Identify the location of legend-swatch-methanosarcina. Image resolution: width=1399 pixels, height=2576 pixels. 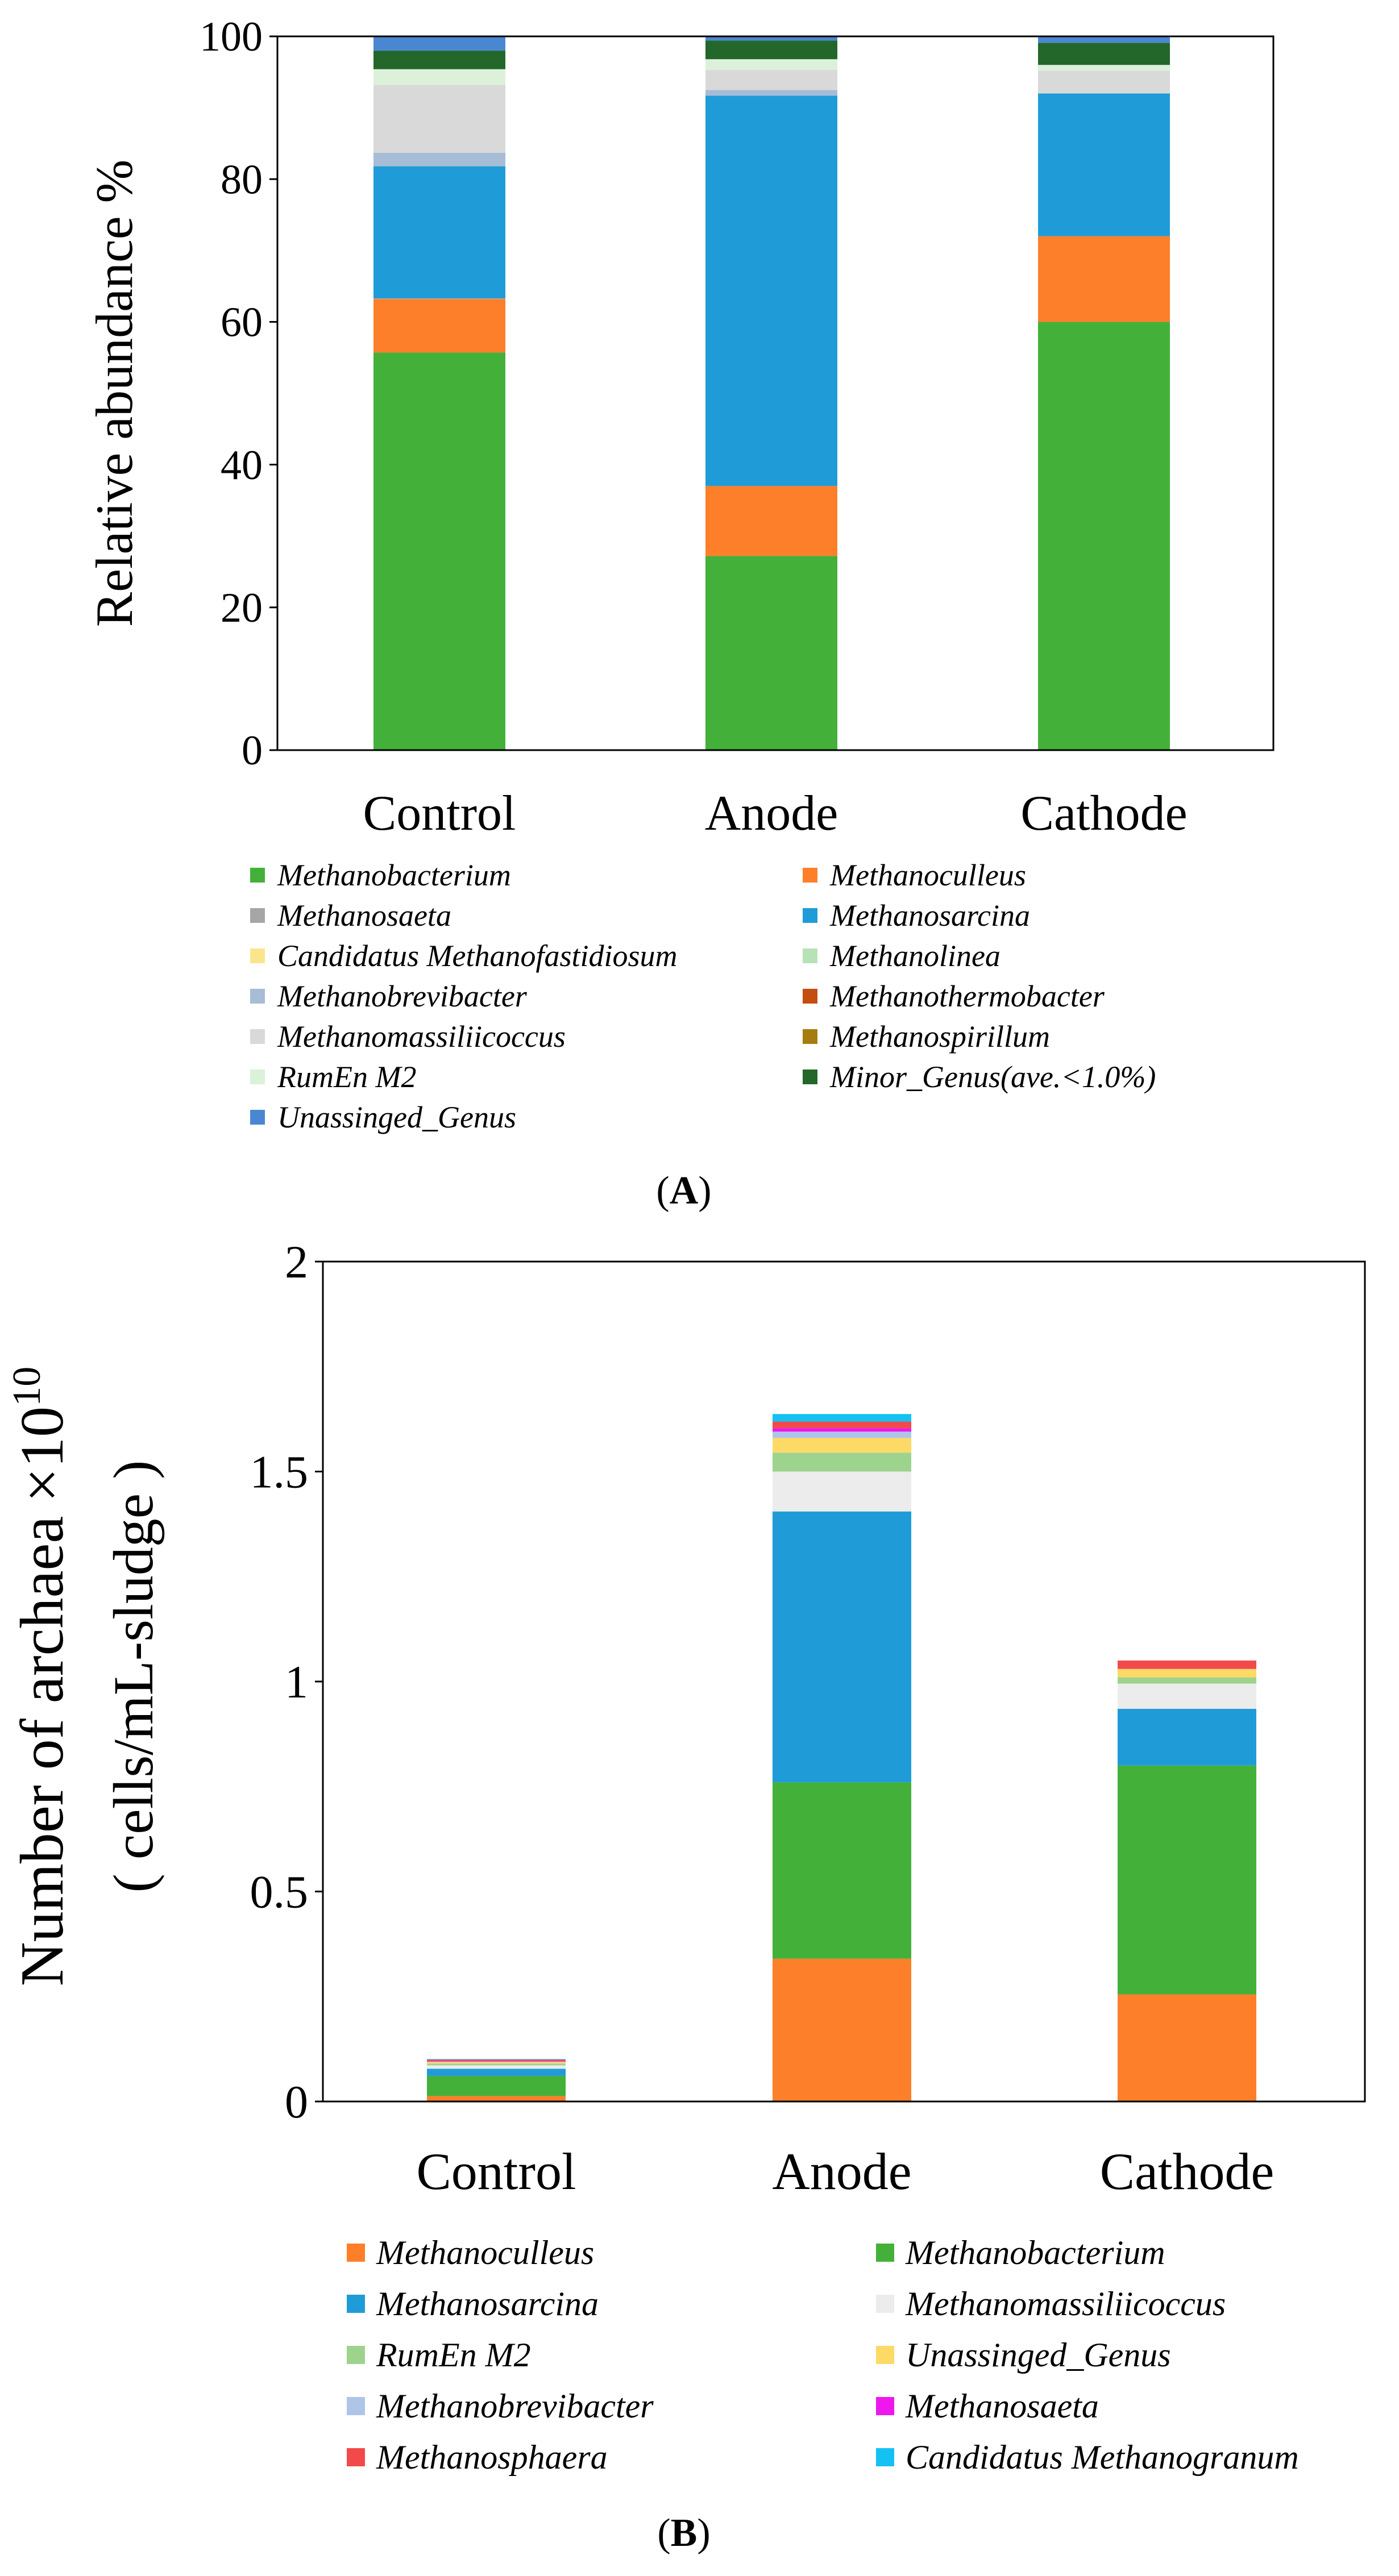
(810, 915).